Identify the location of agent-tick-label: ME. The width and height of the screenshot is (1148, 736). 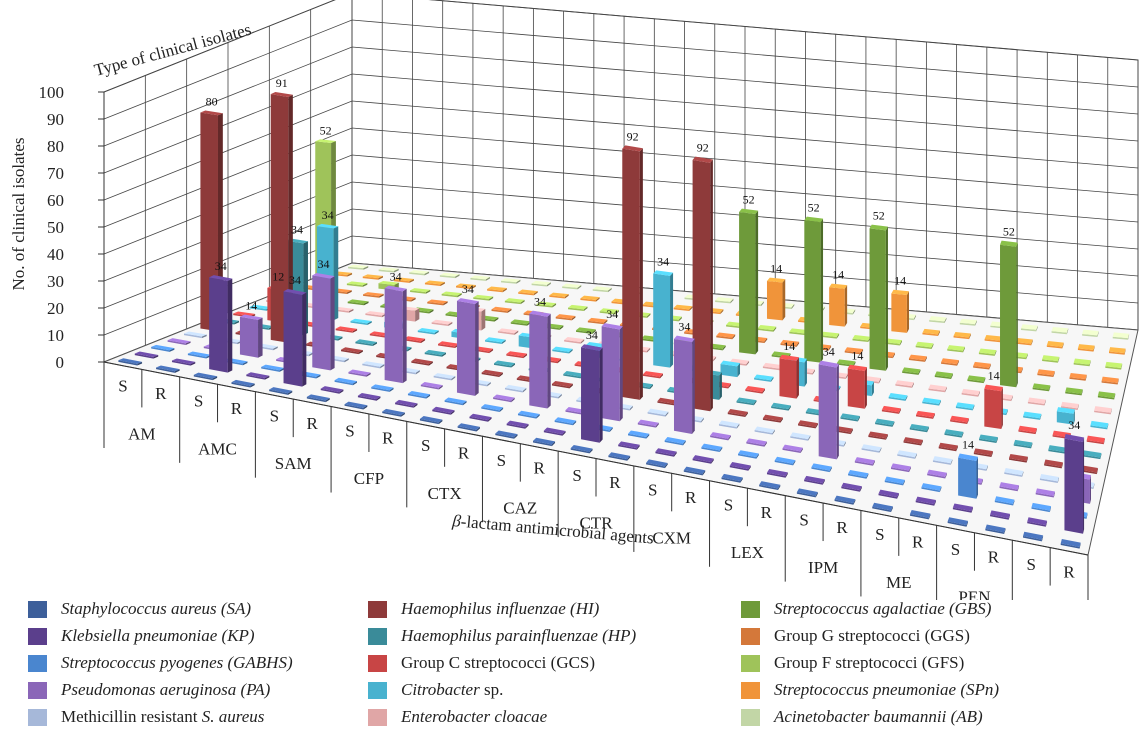
(899, 582).